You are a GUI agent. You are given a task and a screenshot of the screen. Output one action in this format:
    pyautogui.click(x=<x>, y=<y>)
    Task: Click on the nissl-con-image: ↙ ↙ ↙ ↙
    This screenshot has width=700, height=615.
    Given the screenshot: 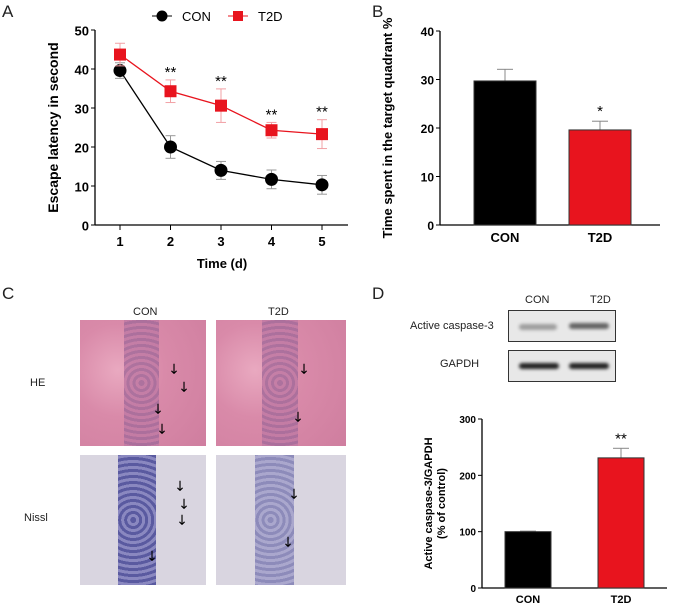 What is the action you would take?
    pyautogui.click(x=143, y=520)
    